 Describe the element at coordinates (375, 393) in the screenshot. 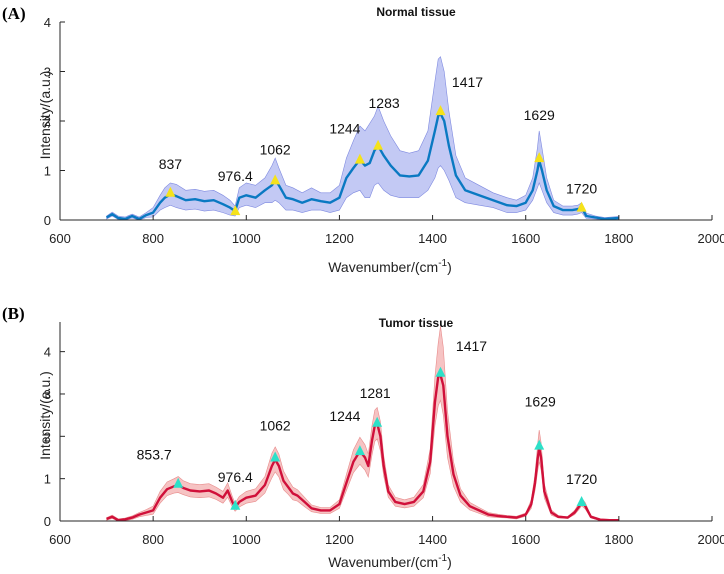

I see `peak-label: 1281` at that location.